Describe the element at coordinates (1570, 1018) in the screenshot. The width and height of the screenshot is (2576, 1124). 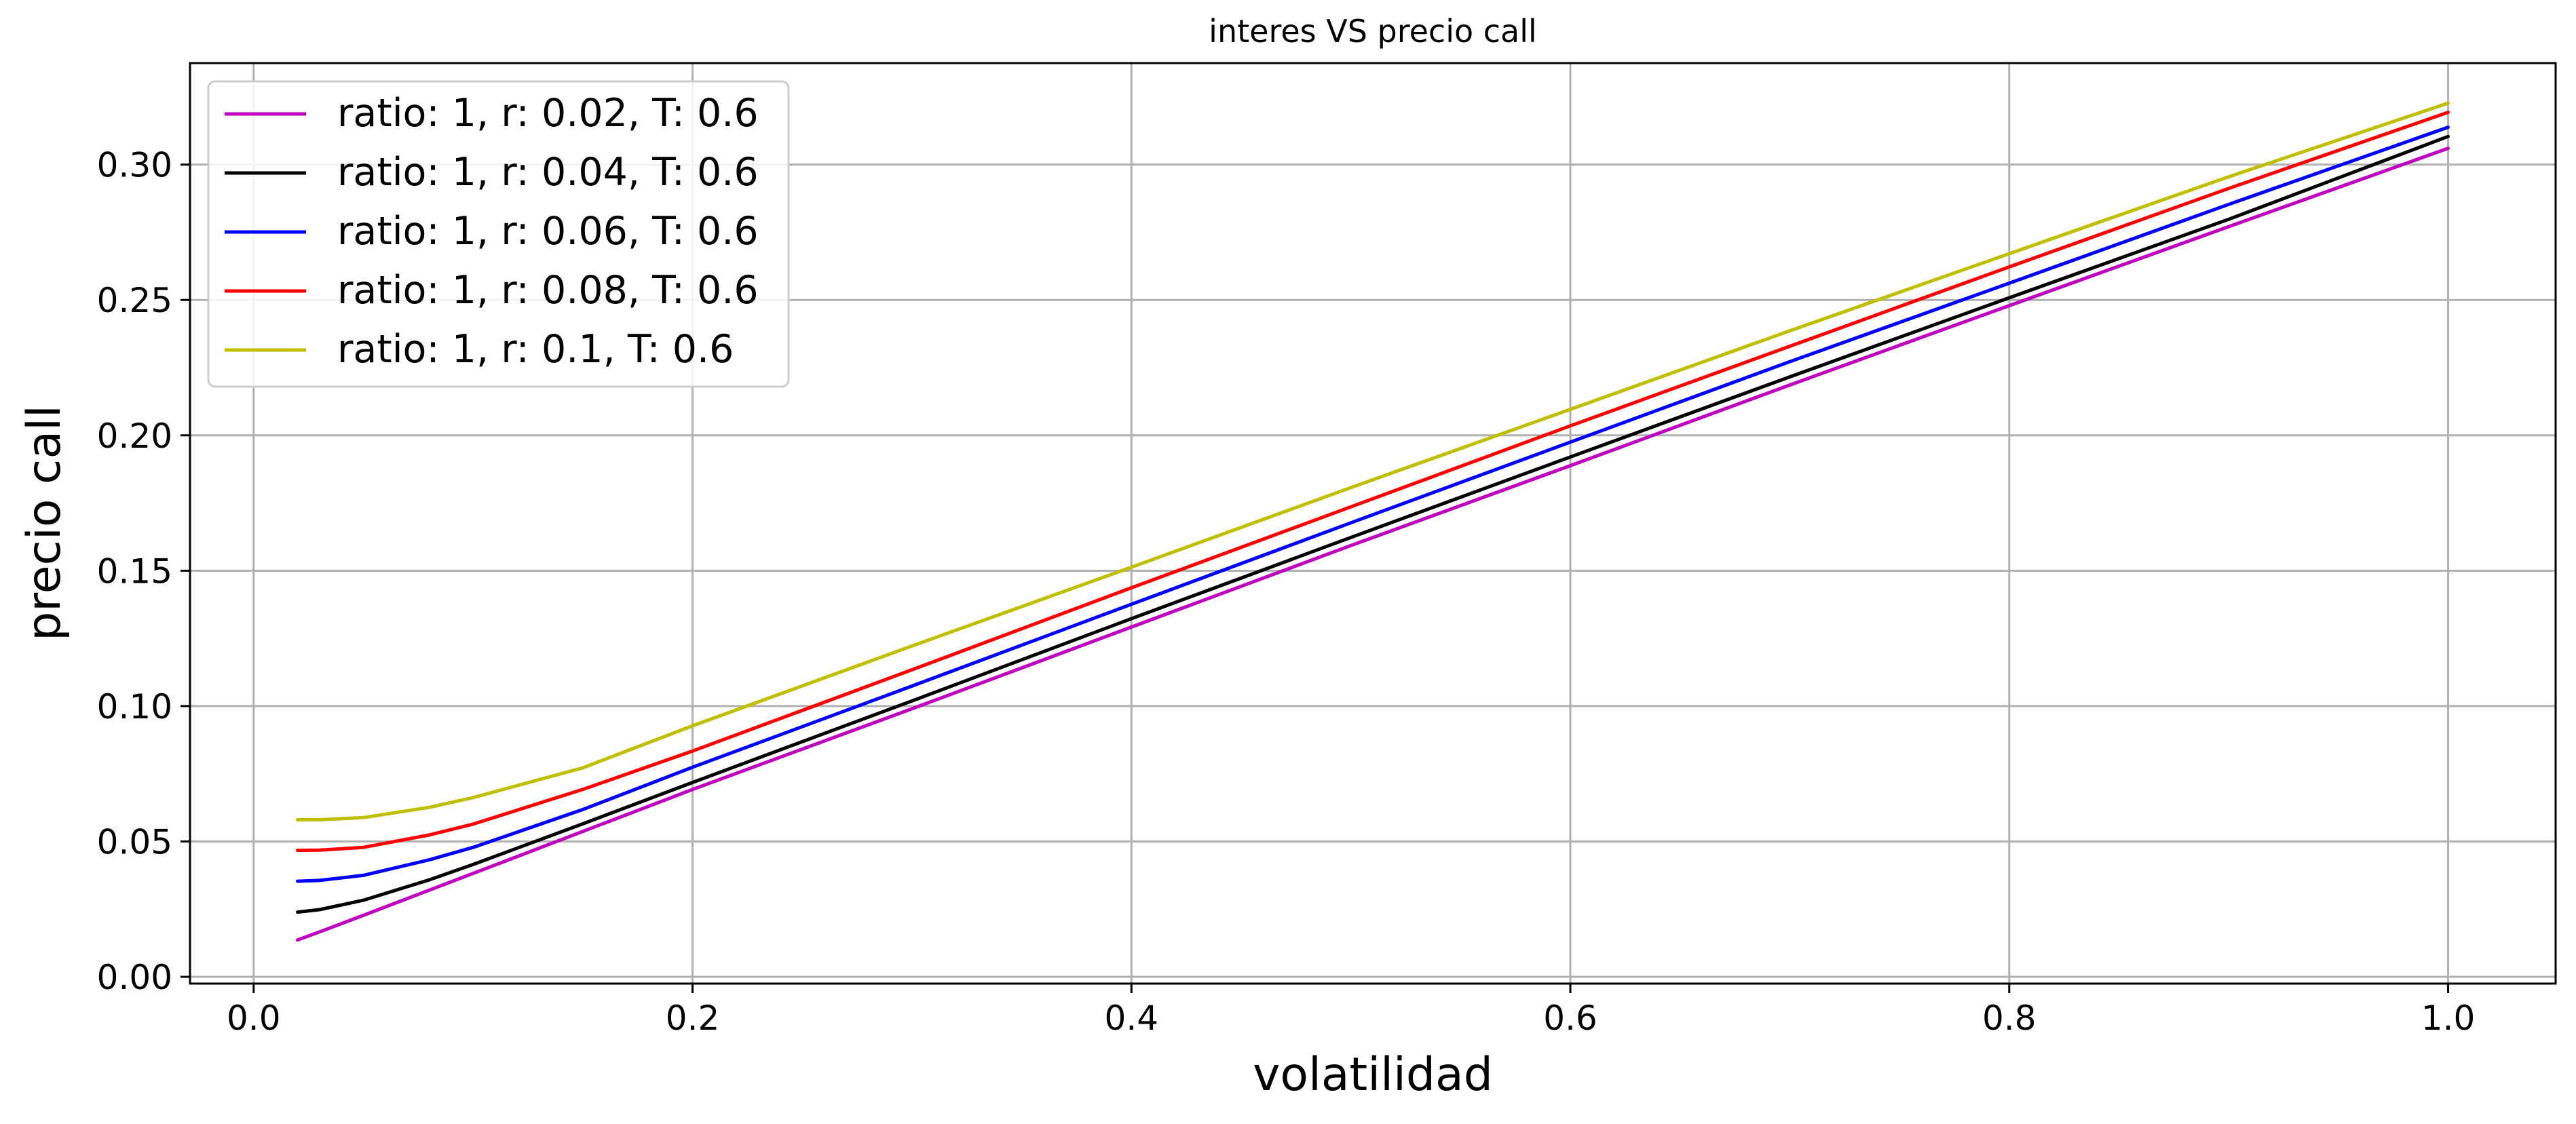
I see `x-tick-label: 0.6` at that location.